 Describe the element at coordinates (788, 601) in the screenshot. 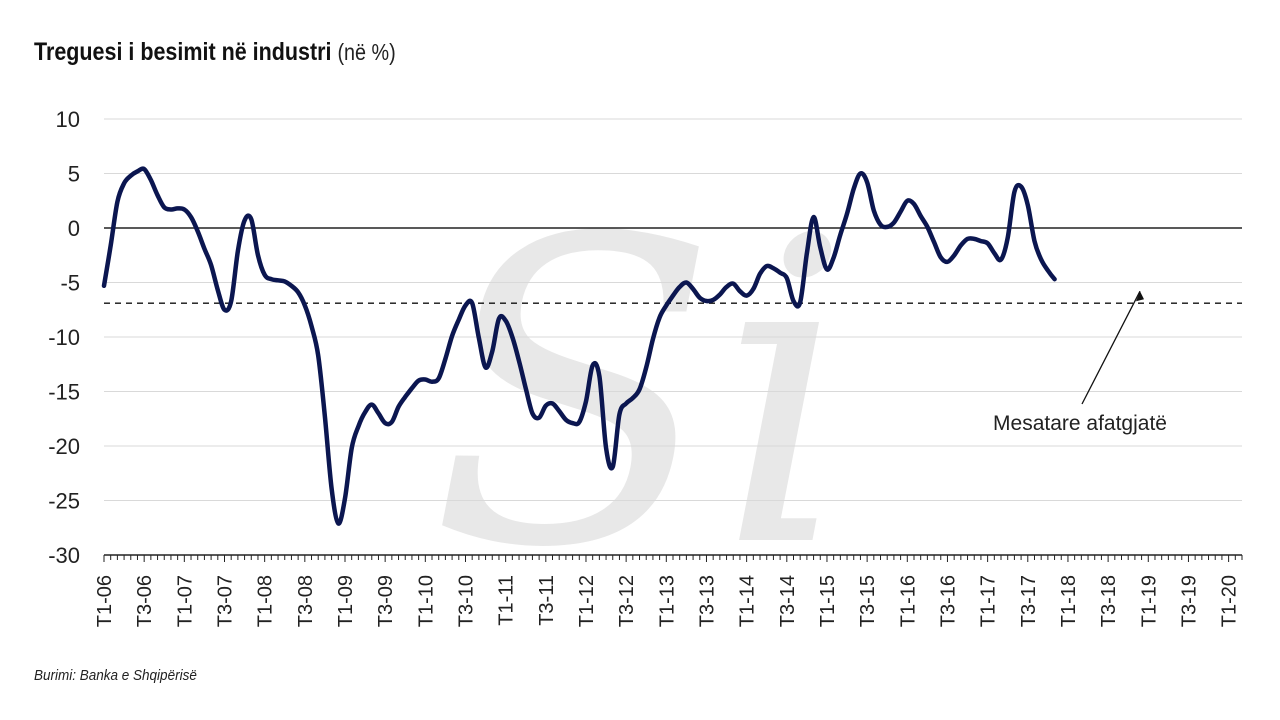

I see `x-tick-label: T3-14` at that location.